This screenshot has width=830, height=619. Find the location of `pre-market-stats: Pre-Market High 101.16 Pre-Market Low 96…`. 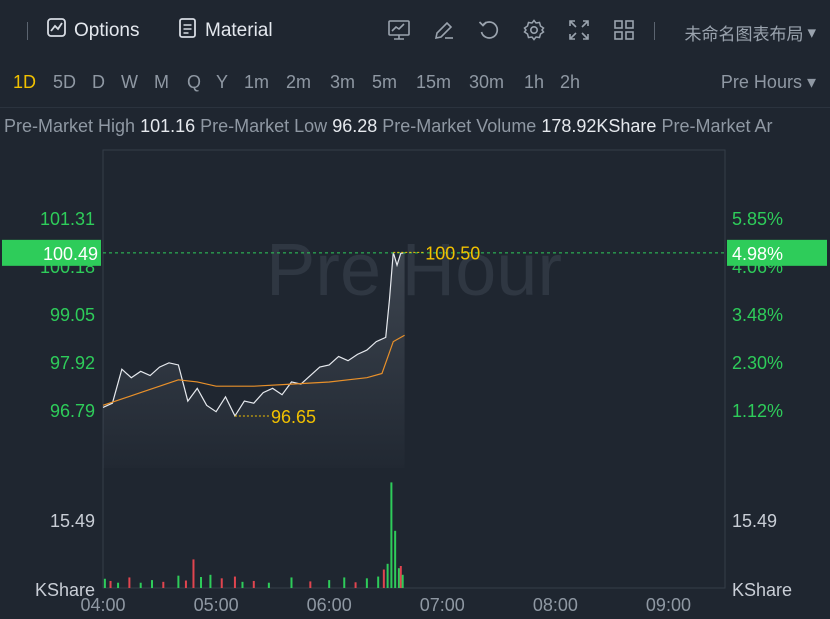

pre-market-stats: Pre-Market High 101.16 Pre-Market Low 96… is located at coordinates (417, 126).